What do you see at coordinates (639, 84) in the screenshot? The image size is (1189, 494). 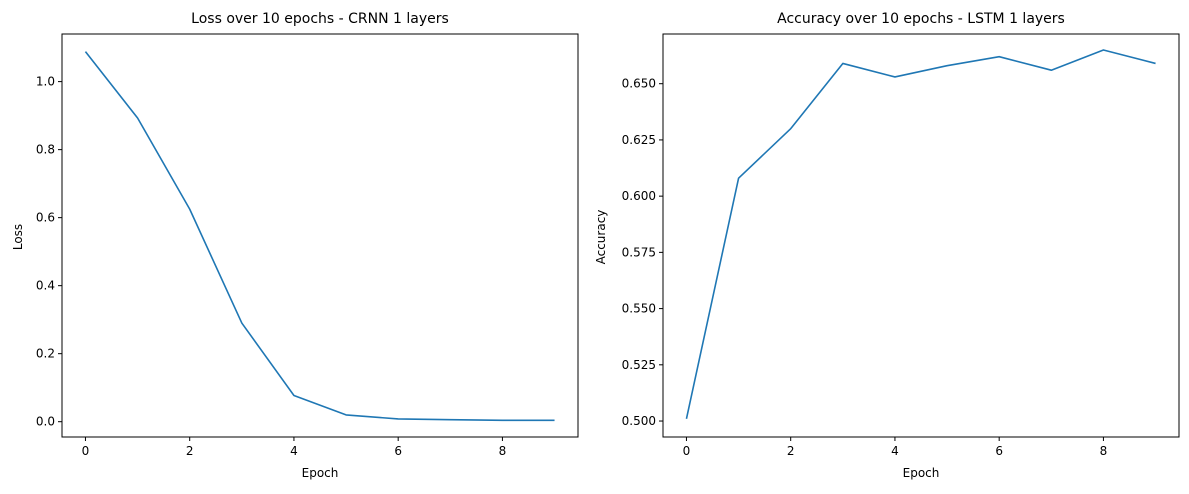 I see `y-tick-label: 0.650` at bounding box center [639, 84].